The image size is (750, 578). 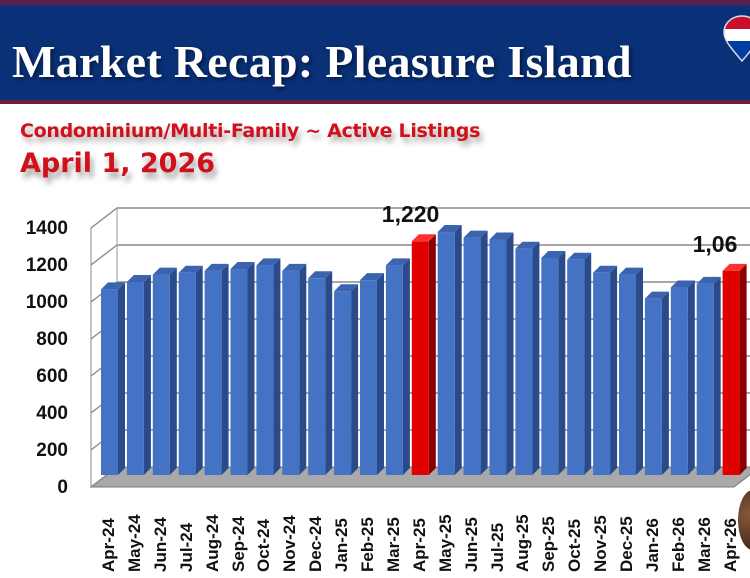 I want to click on x-tick-label: Jan-26, so click(x=652, y=545).